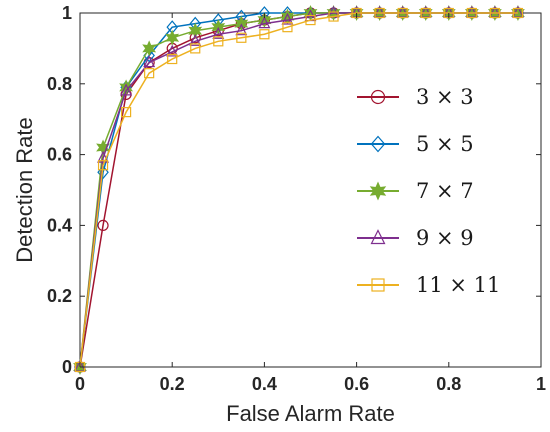 This screenshot has width=550, height=432. I want to click on legend-label: 3 × 3, so click(445, 97).